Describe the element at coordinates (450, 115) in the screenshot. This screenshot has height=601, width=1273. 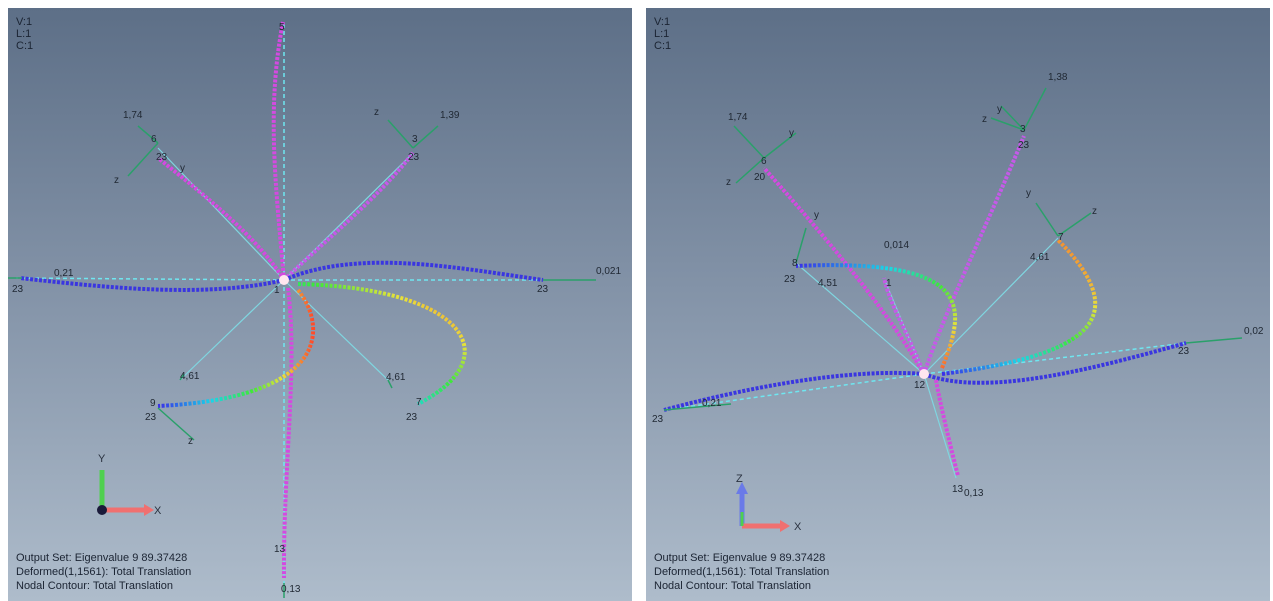
I see `label-ur-val: 1,39` at that location.